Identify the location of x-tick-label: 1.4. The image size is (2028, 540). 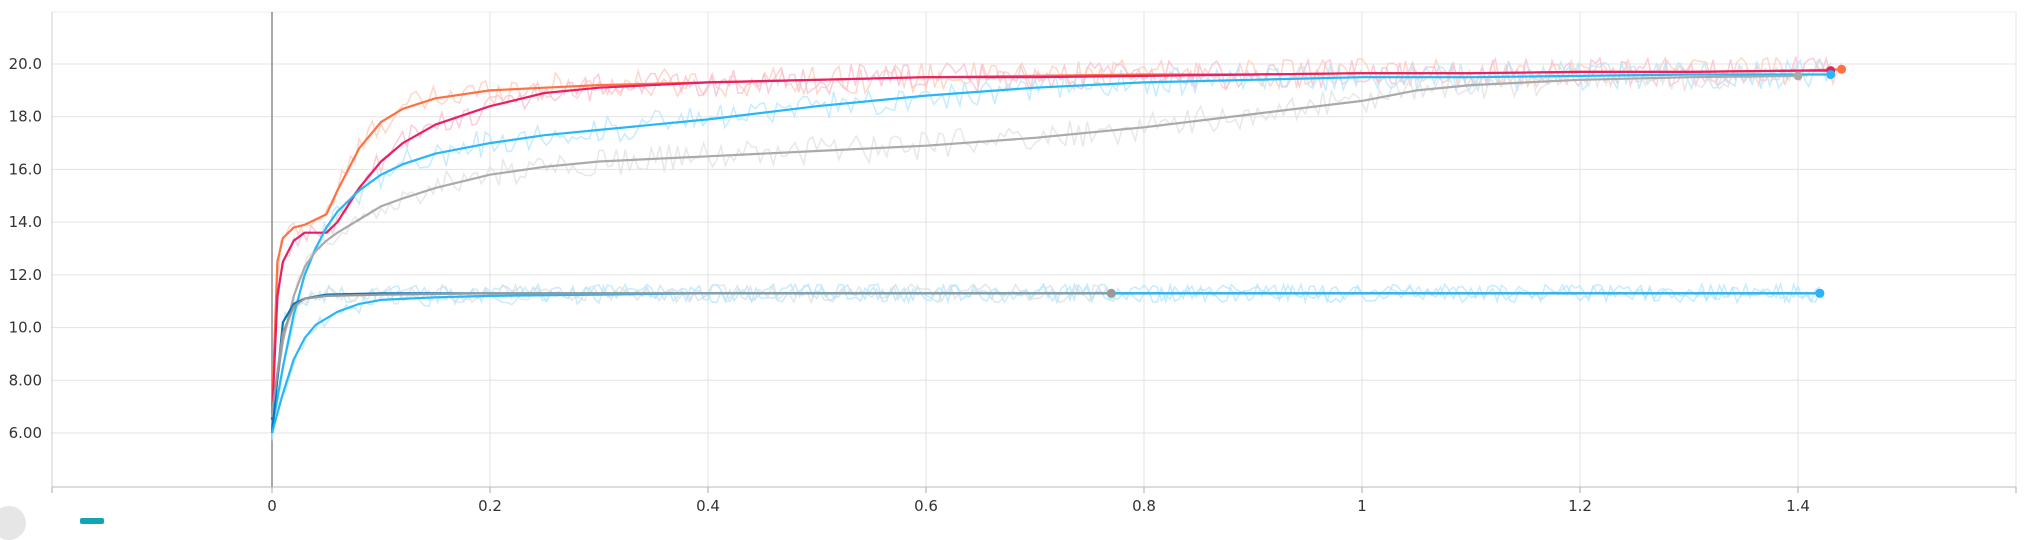
(1798, 506).